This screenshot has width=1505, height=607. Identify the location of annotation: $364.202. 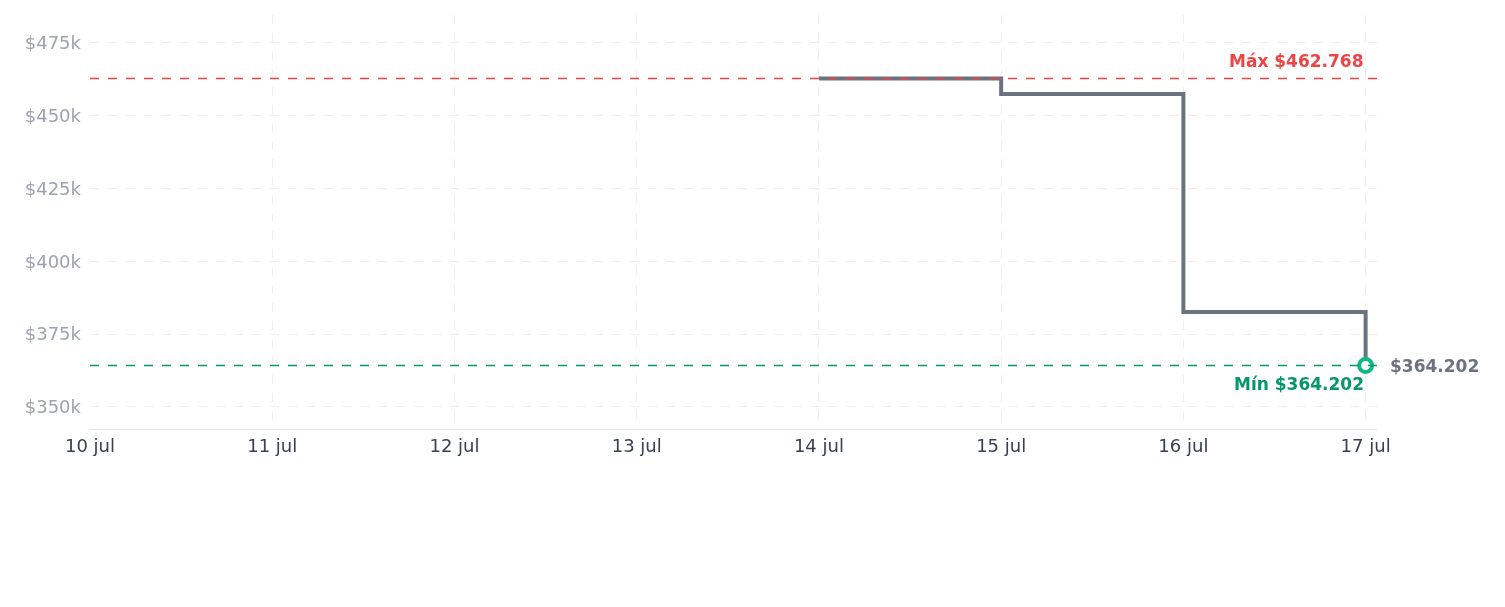
(1435, 366).